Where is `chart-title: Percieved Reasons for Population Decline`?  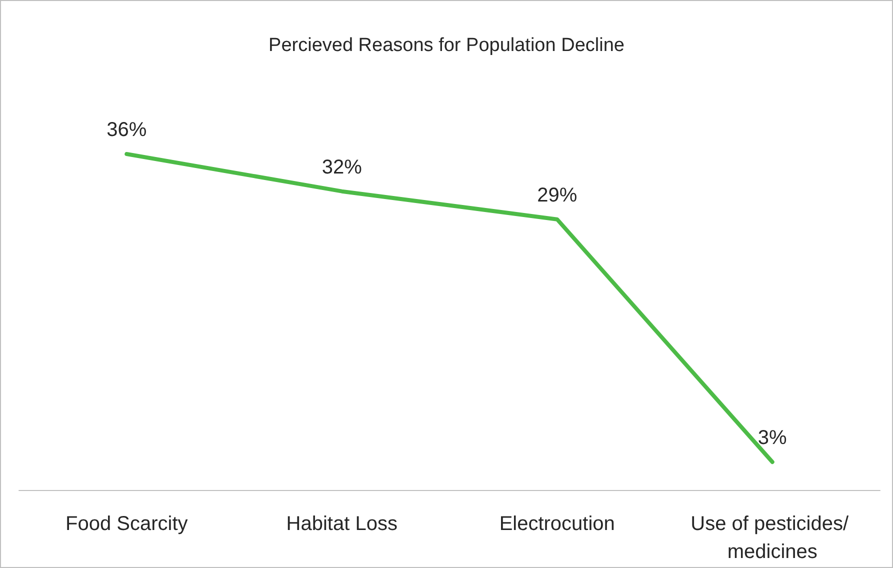 chart-title: Percieved Reasons for Population Decline is located at coordinates (446, 45).